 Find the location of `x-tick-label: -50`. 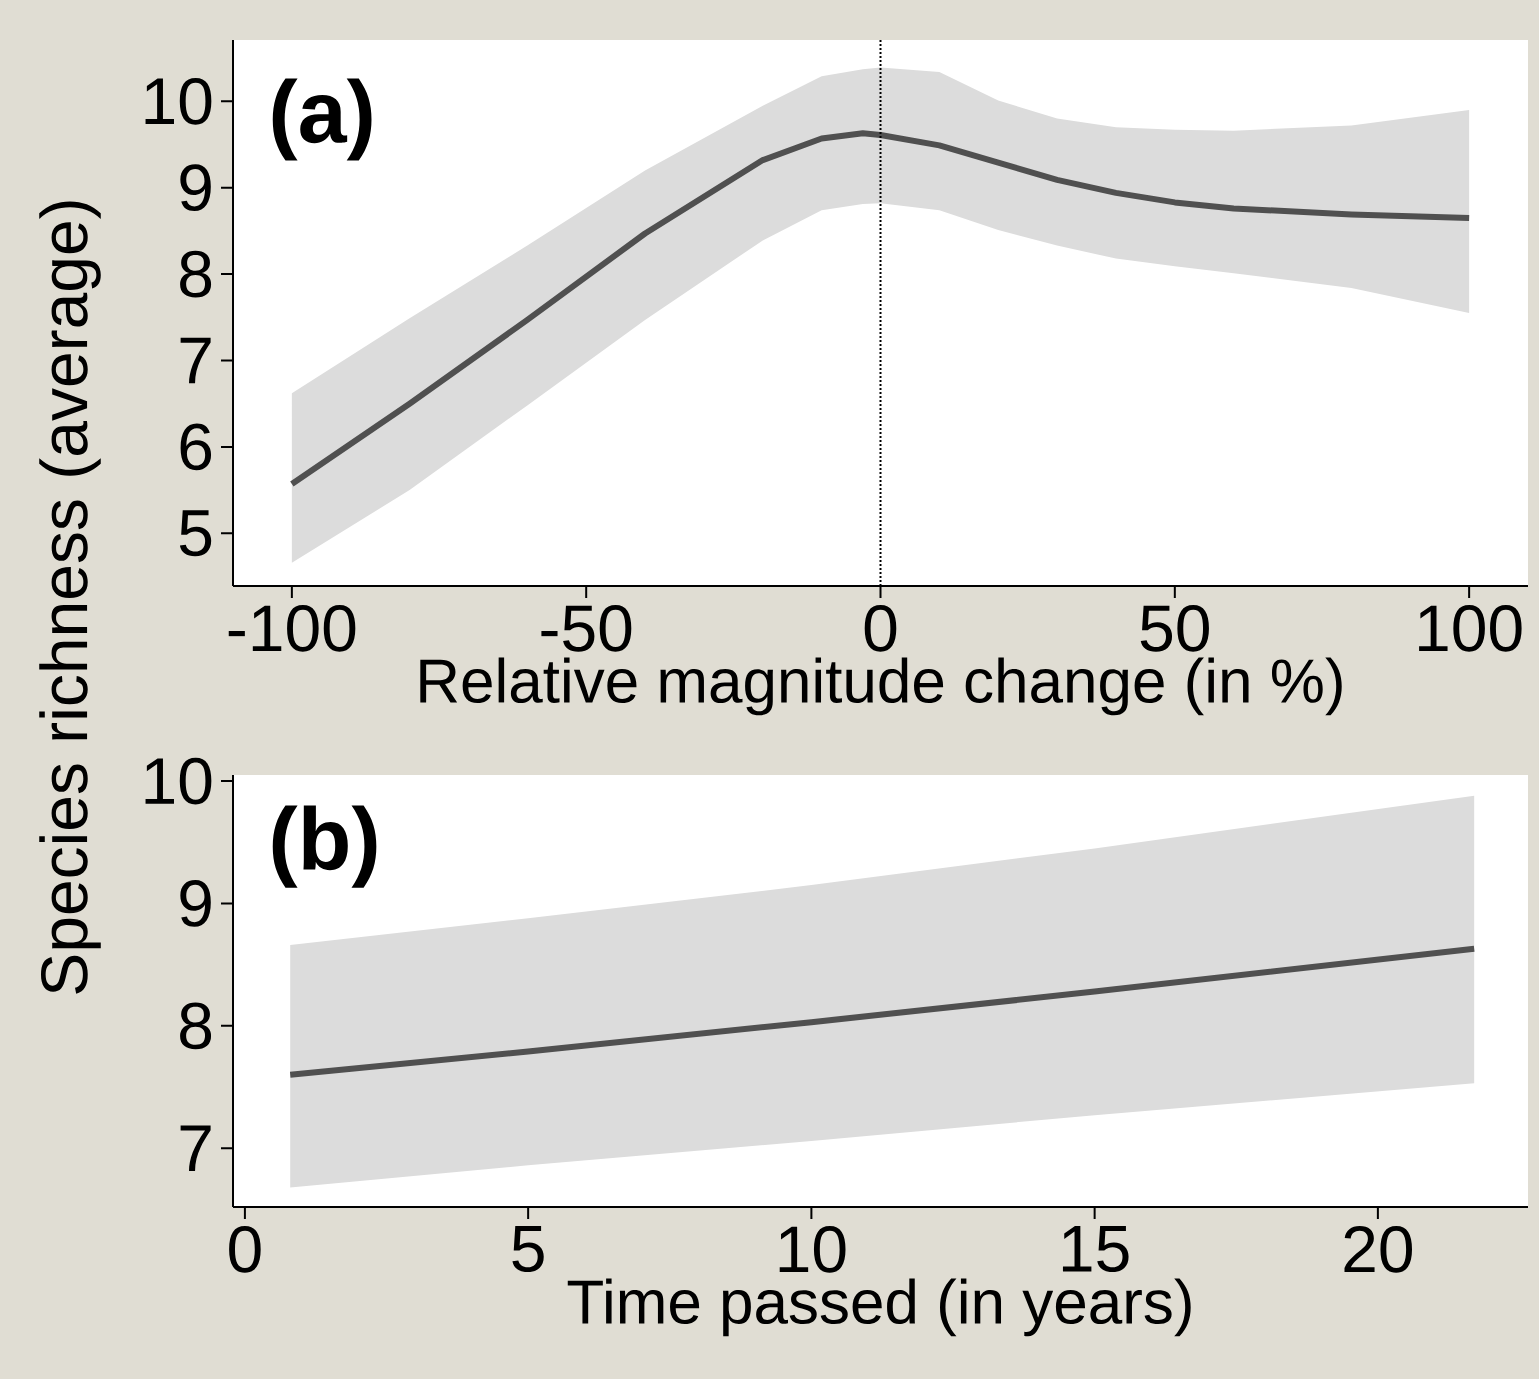

x-tick-label: -50 is located at coordinates (586, 628).